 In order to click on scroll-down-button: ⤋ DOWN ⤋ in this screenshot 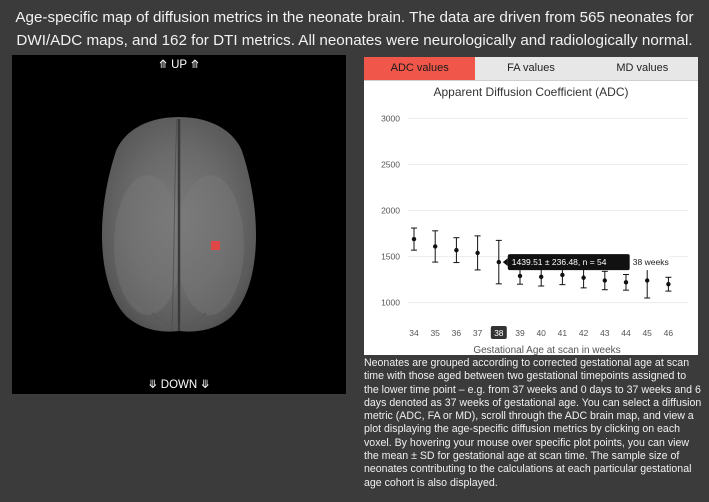, I will do `click(179, 385)`.